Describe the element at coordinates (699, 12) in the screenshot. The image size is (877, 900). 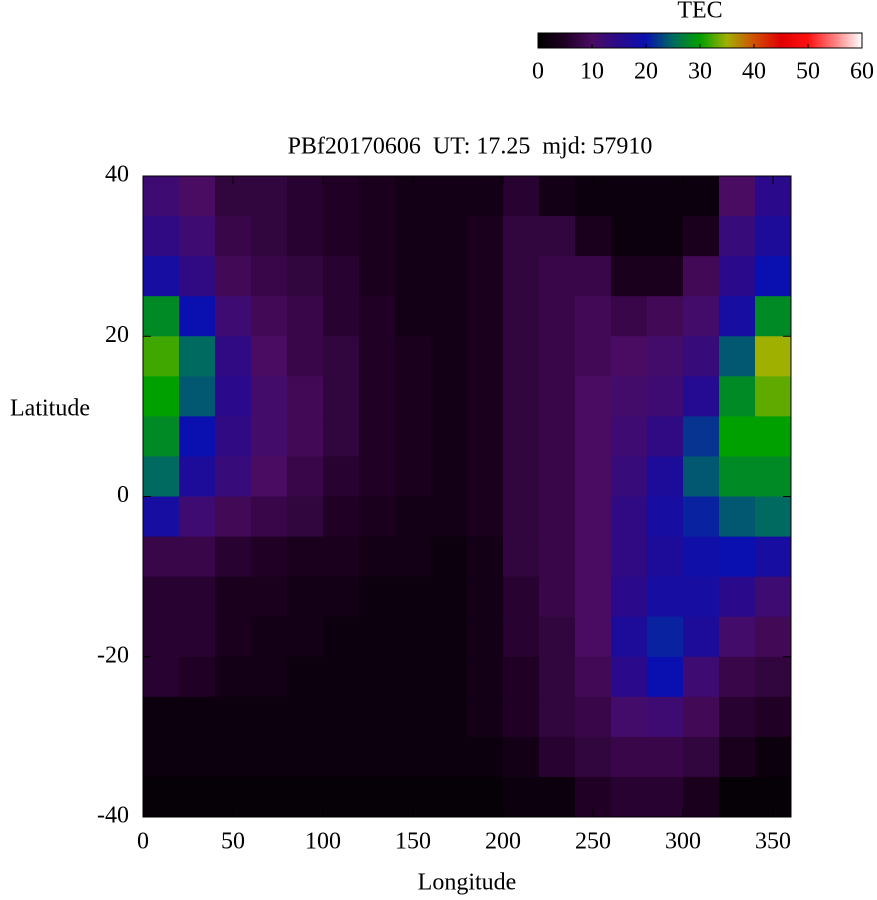
I see `colorbar-label: TEC` at that location.